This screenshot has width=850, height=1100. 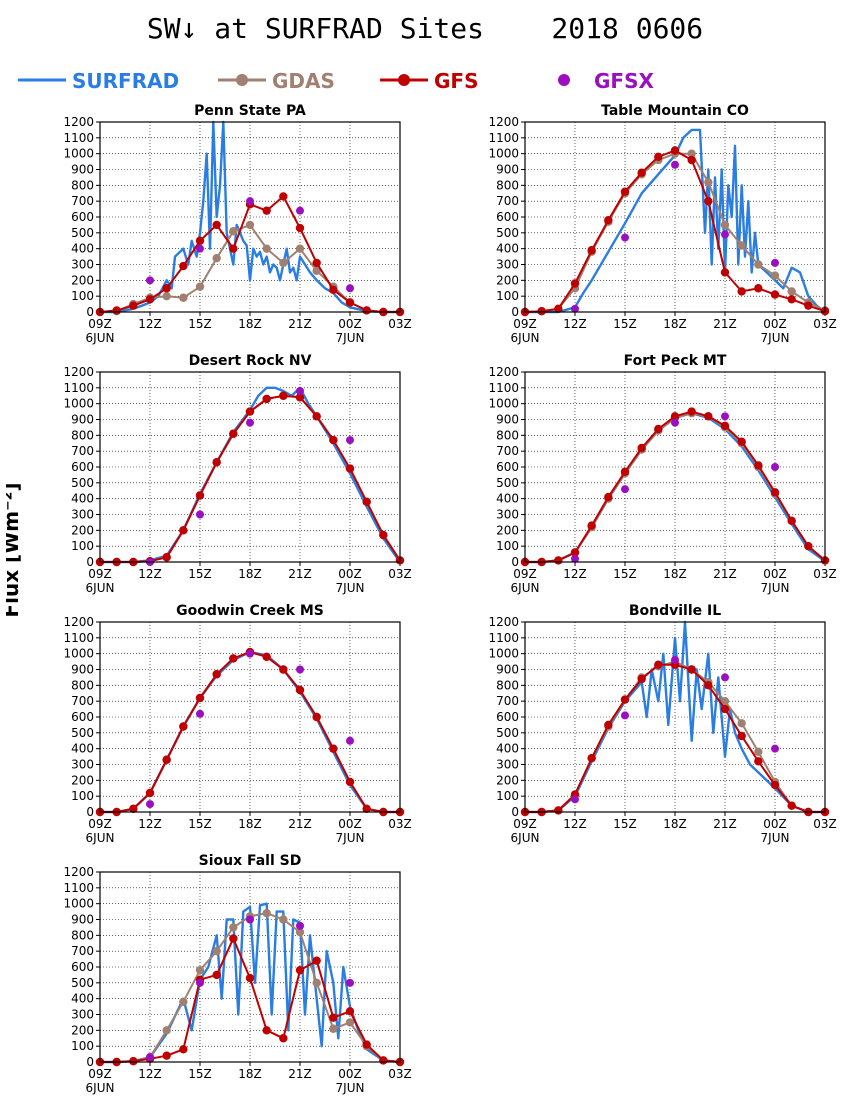 I want to click on x-tick-label: 18Z, so click(x=675, y=574).